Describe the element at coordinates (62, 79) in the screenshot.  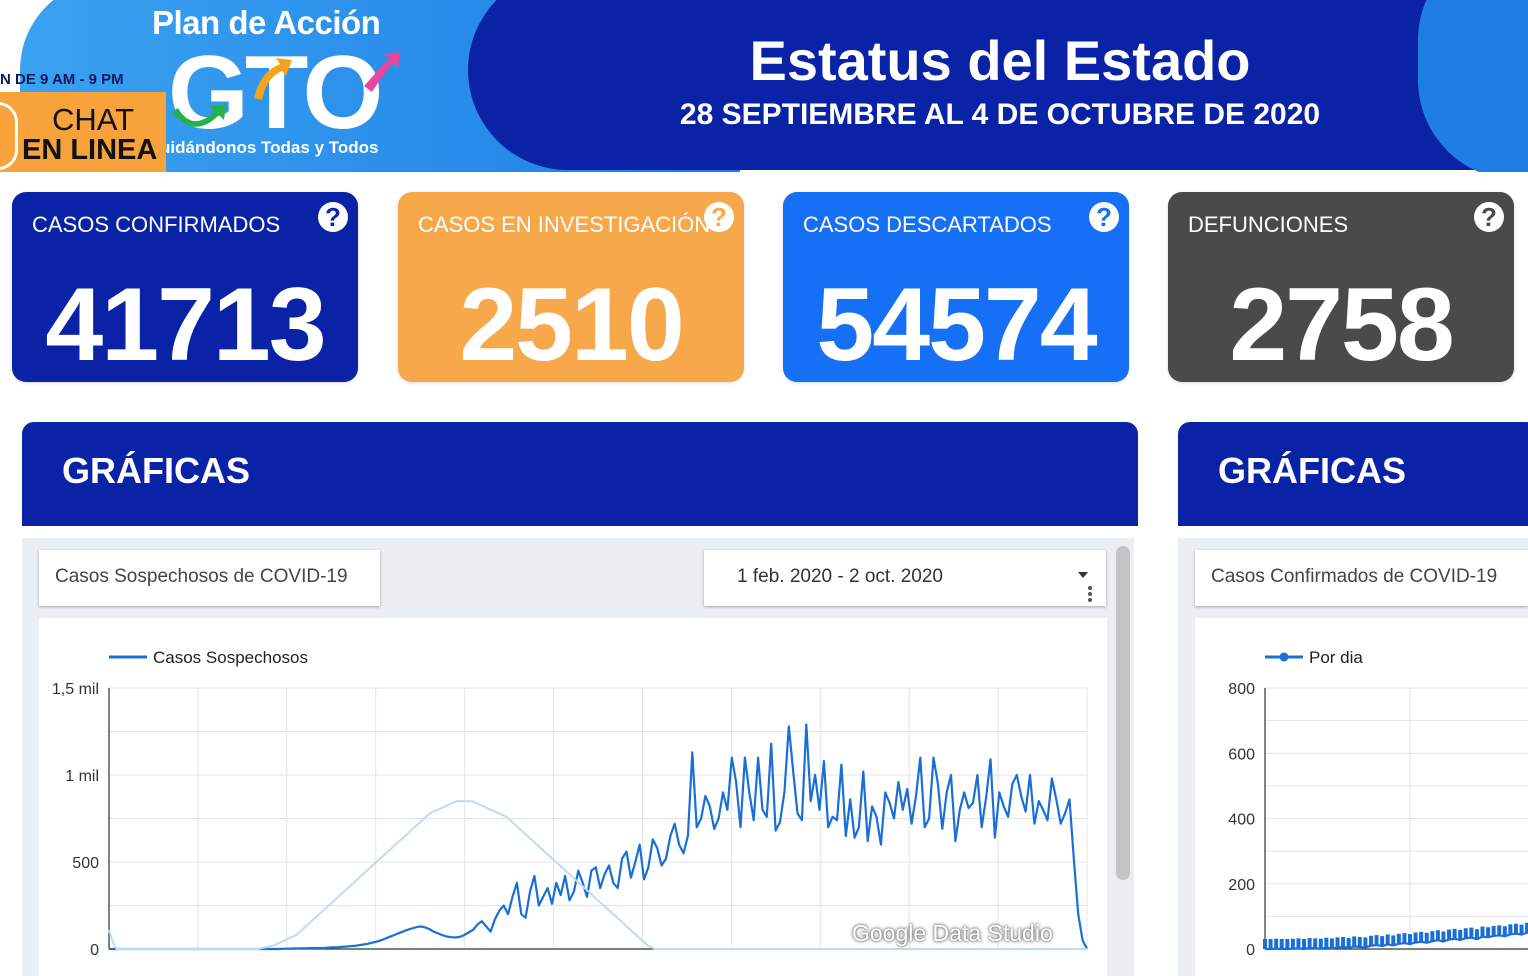
I see `chat-hours: N DE 9 AM - 9 PM` at that location.